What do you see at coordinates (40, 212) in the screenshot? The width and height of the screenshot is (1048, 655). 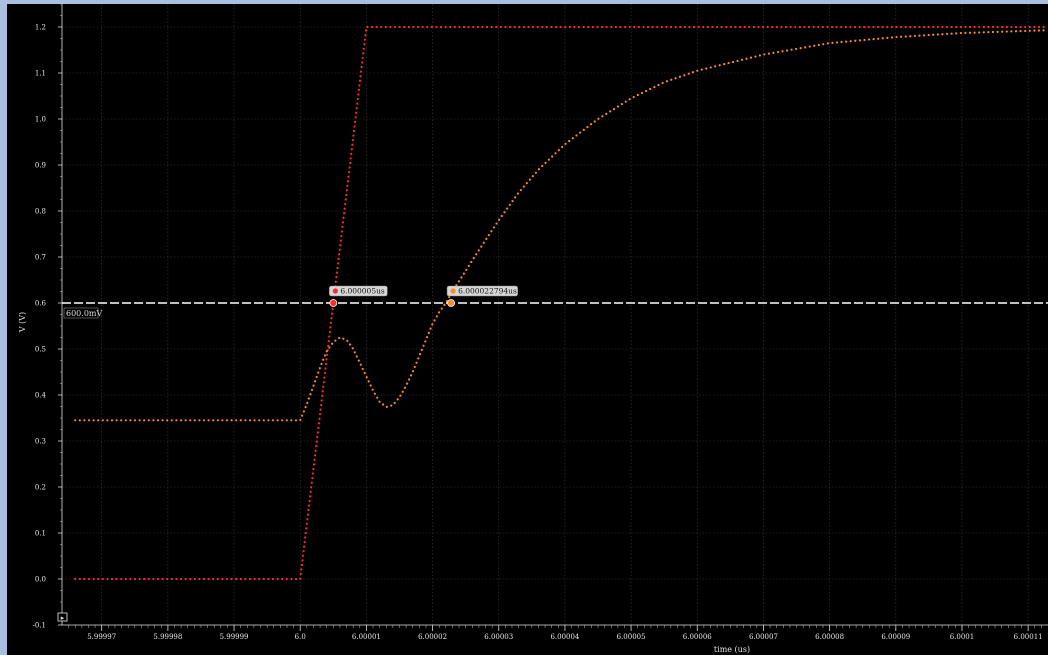 I see `y-tick-label: 0.8` at bounding box center [40, 212].